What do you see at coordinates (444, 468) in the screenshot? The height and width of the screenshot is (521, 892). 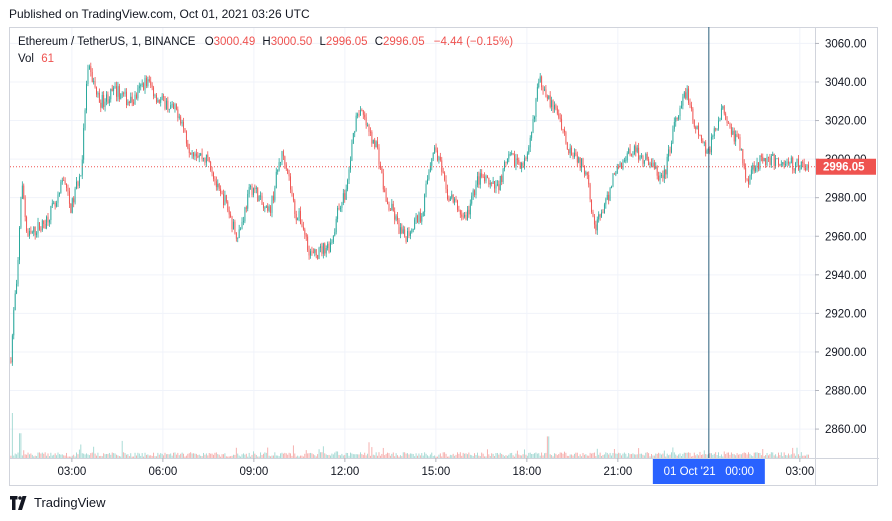 I see `time-axis: 03:00 06:00 09:00 12:00 15:00 18:00 21:00 03:00` at bounding box center [444, 468].